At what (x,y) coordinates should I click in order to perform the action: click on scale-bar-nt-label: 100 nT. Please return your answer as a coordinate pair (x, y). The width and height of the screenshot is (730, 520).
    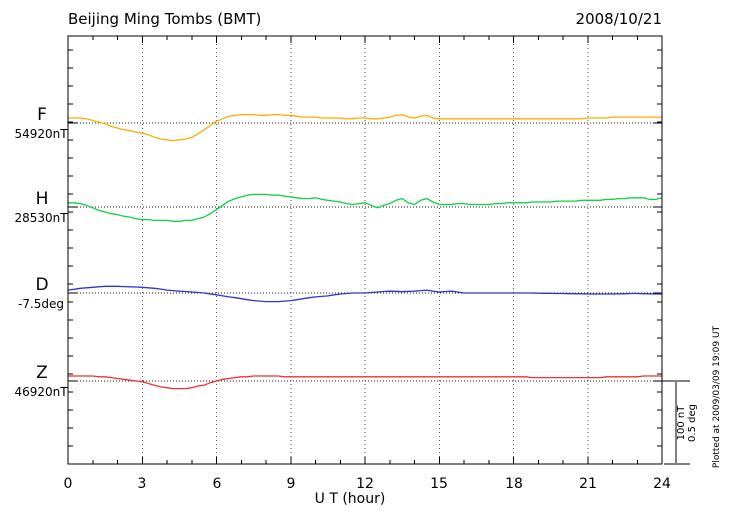
    Looking at the image, I should click on (681, 423).